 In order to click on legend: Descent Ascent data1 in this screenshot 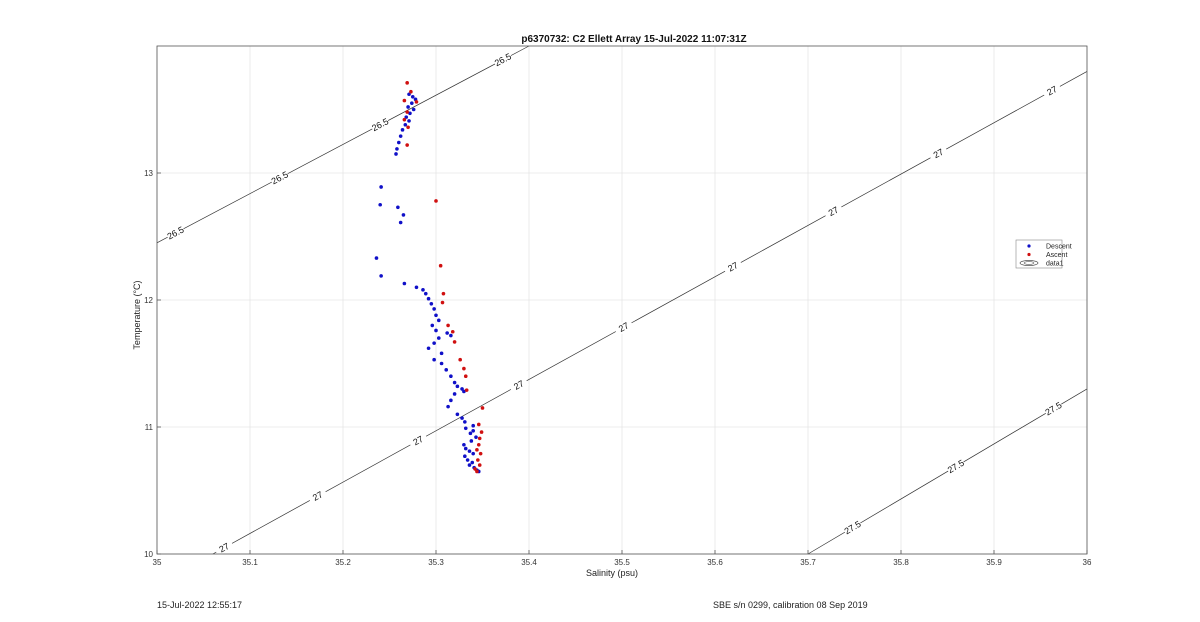, I will do `click(1043, 254)`.